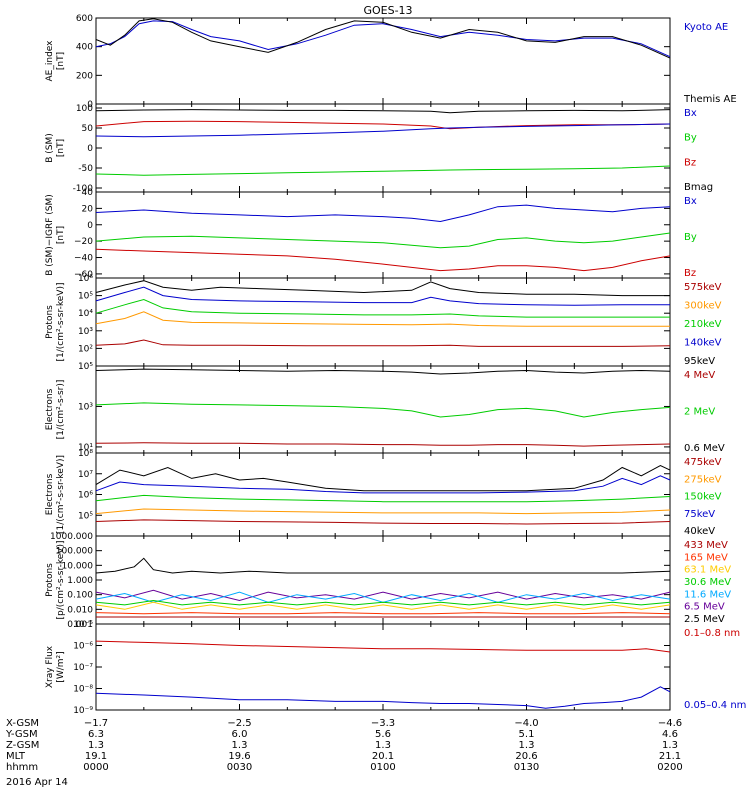 The image size is (750, 800). Describe the element at coordinates (704, 607) in the screenshot. I see `legend-entry: 6.5 MeV` at that location.